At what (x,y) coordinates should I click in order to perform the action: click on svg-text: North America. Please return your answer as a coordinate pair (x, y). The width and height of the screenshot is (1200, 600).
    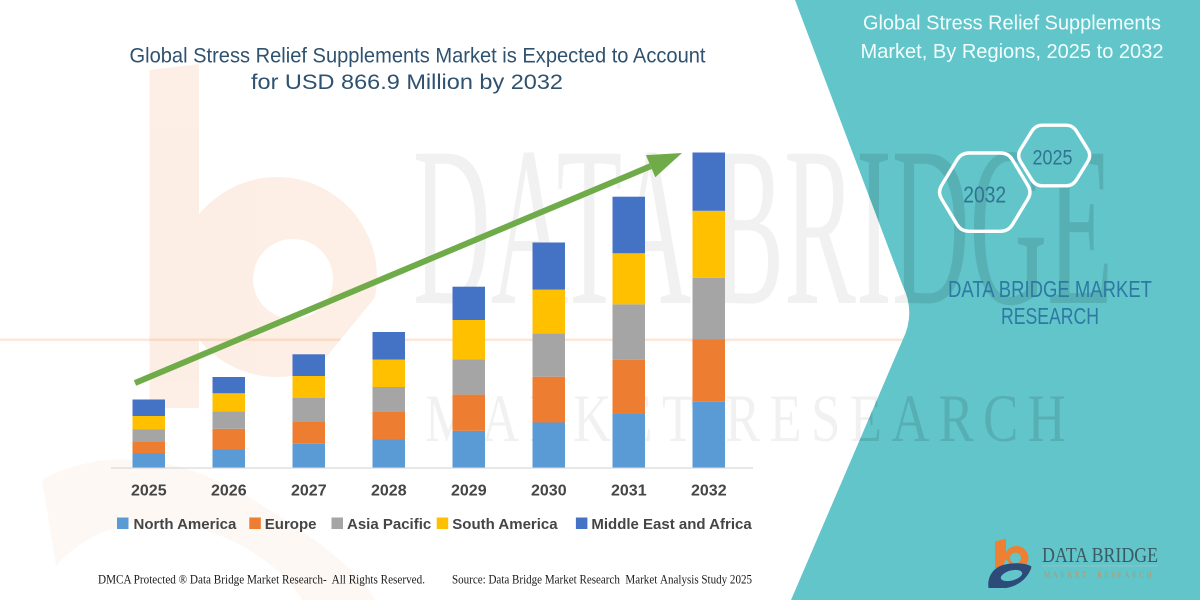
    Looking at the image, I should click on (185, 524).